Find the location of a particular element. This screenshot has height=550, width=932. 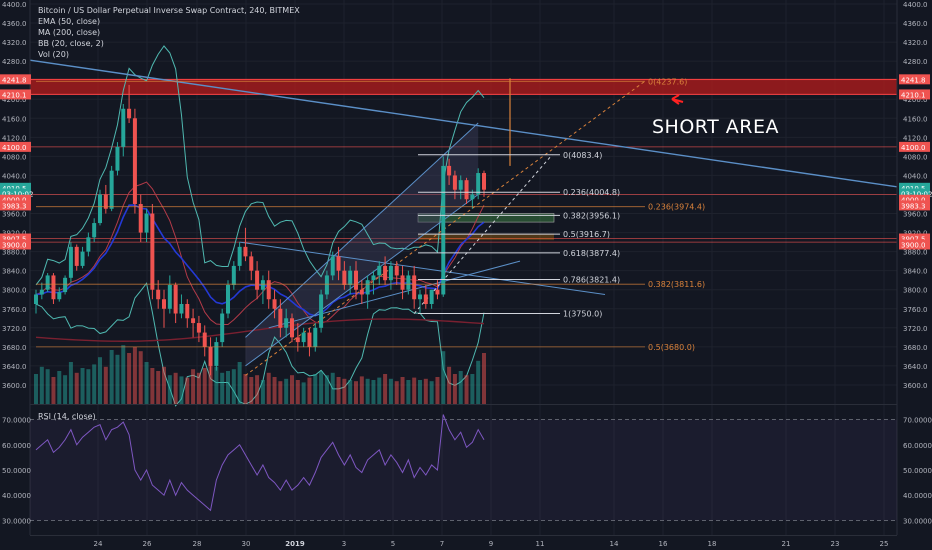

time-tick-label: 18 is located at coordinates (712, 544).